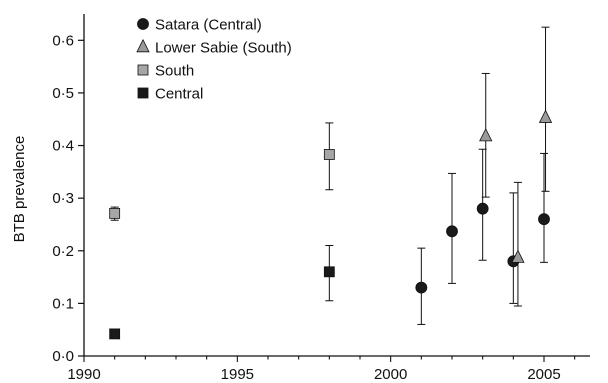 The height and width of the screenshot is (383, 608). I want to click on legend-item: Central, so click(170, 94).